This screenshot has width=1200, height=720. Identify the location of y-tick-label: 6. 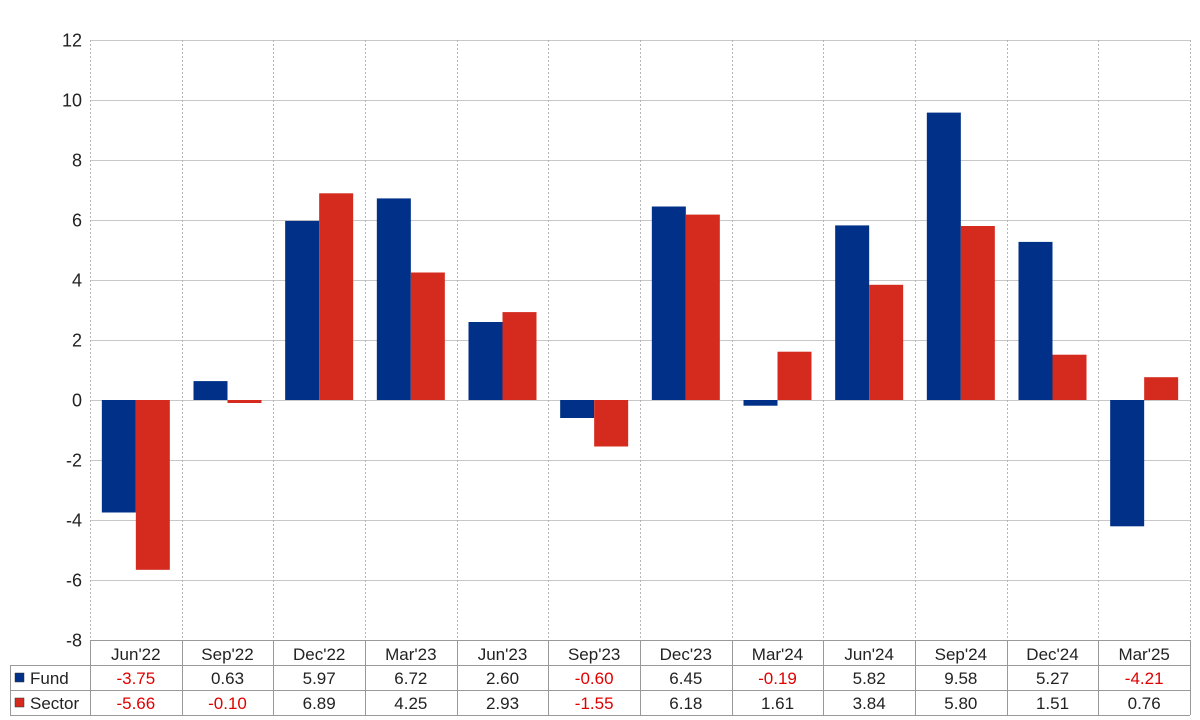
(77, 221).